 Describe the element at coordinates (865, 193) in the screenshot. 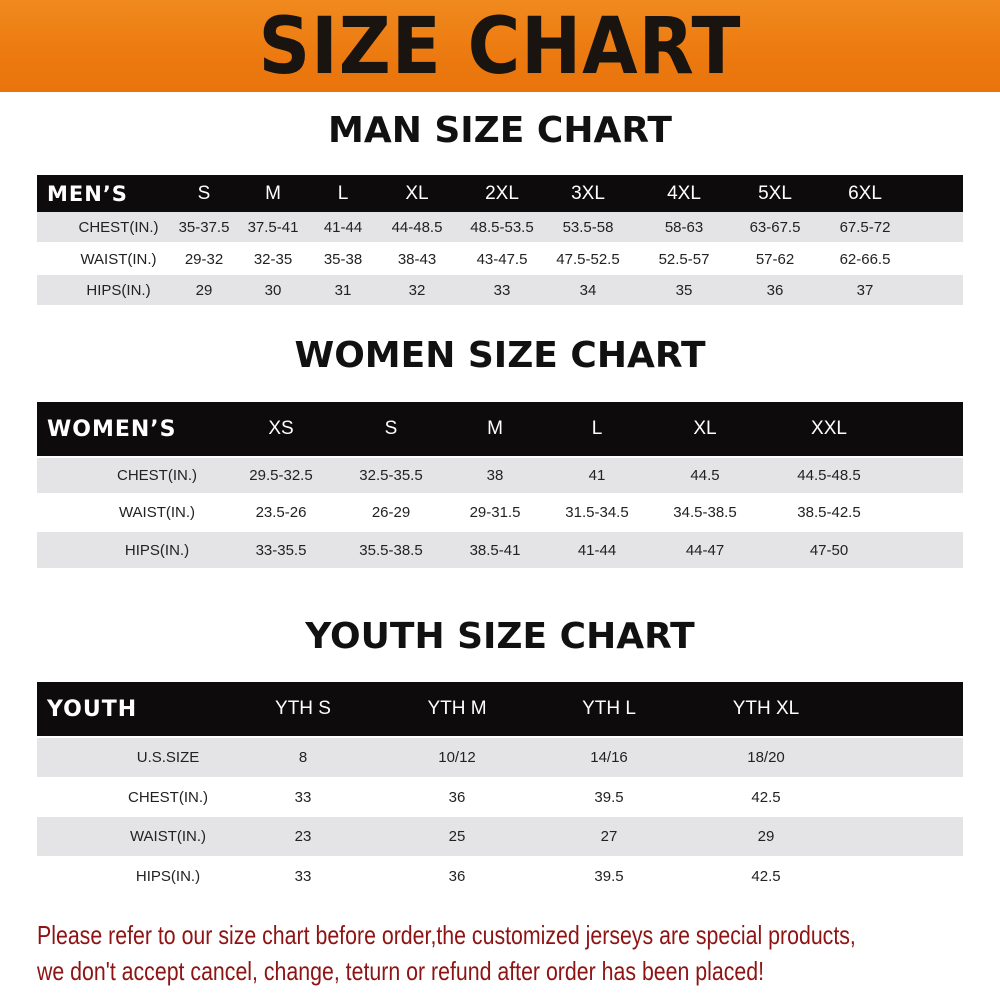

I see `size-column-header: 6XL` at that location.